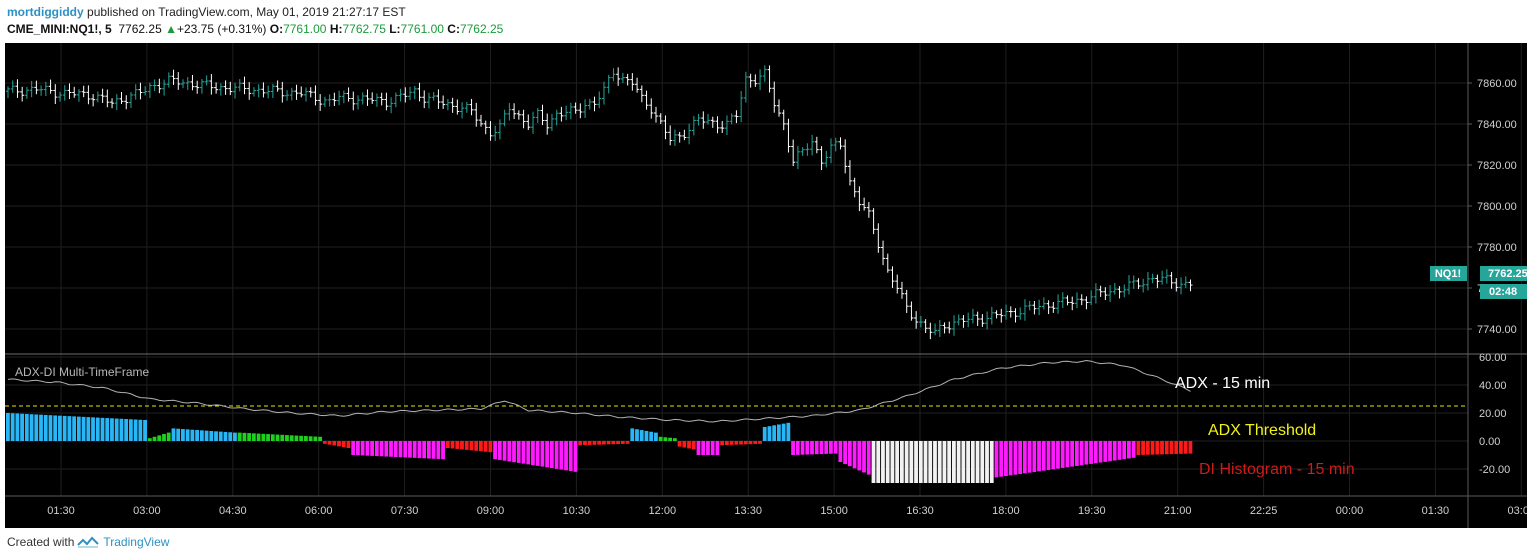 This screenshot has width=1532, height=560. Describe the element at coordinates (136, 542) in the screenshot. I see `tradingview-brand-link: TradingView` at that location.